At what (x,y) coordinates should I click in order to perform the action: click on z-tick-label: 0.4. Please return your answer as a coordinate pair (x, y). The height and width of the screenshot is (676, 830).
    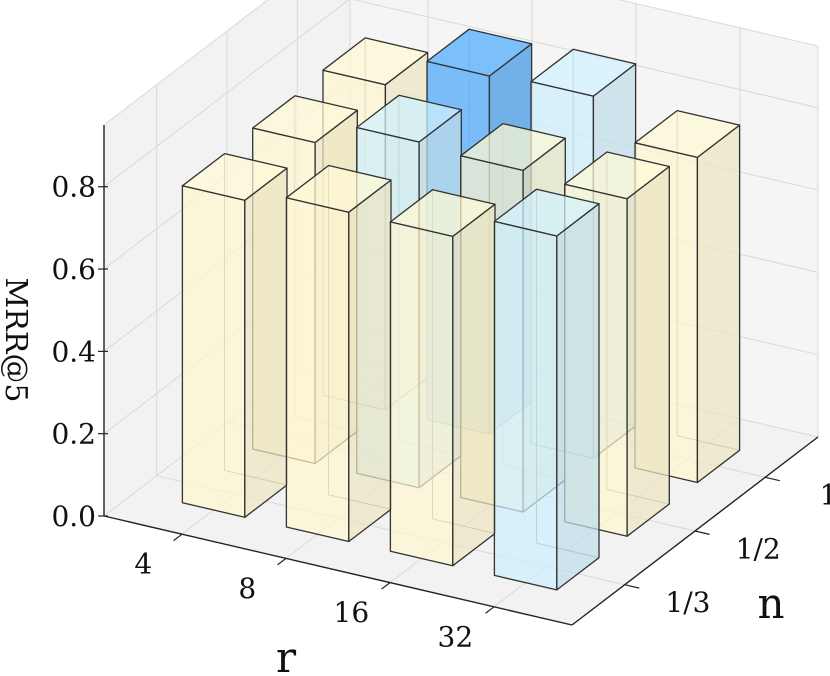
    Looking at the image, I should click on (73, 351).